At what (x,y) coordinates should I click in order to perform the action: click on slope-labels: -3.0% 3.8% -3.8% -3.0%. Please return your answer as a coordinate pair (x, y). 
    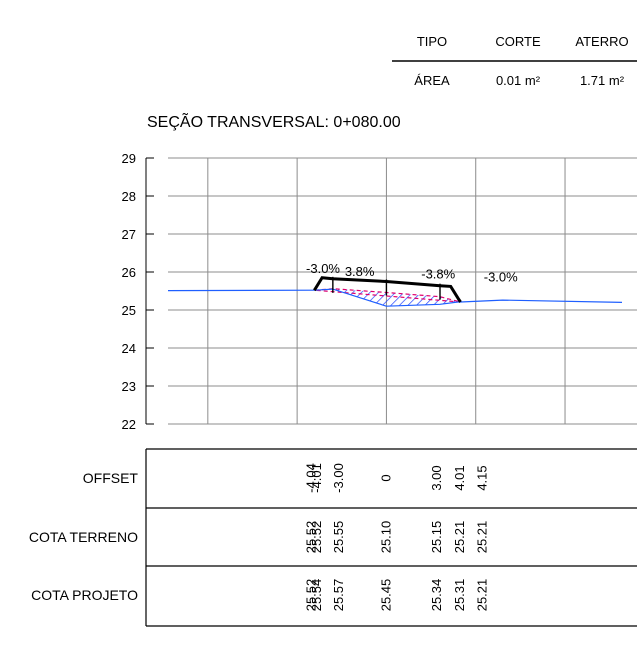
    Looking at the image, I should click on (412, 273).